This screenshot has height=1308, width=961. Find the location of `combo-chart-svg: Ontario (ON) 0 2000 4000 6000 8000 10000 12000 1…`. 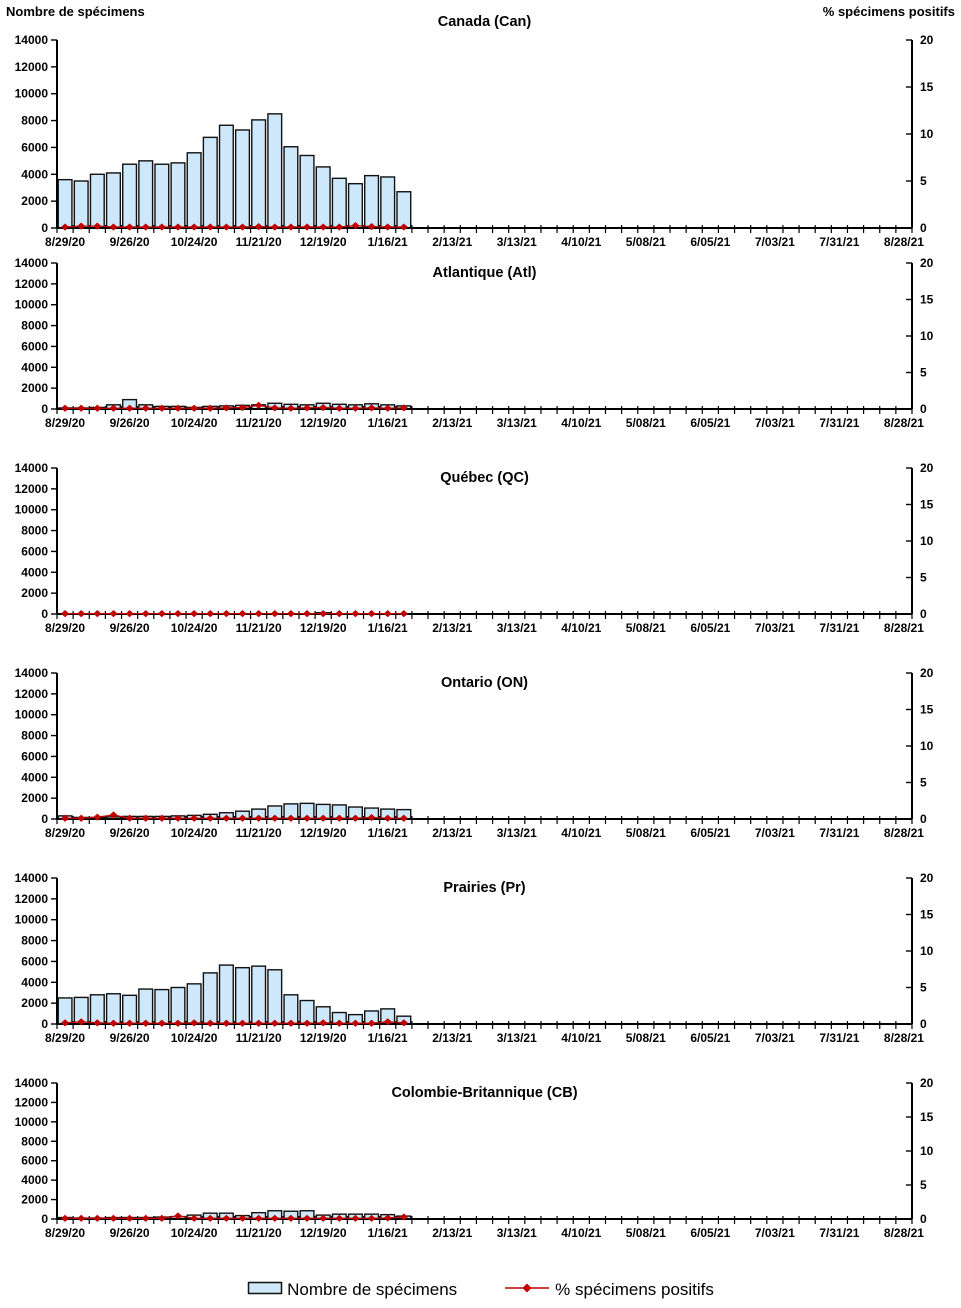

combo-chart-svg: Ontario (ON) 0 2000 4000 6000 8000 10000 12000 1… is located at coordinates (474, 753).